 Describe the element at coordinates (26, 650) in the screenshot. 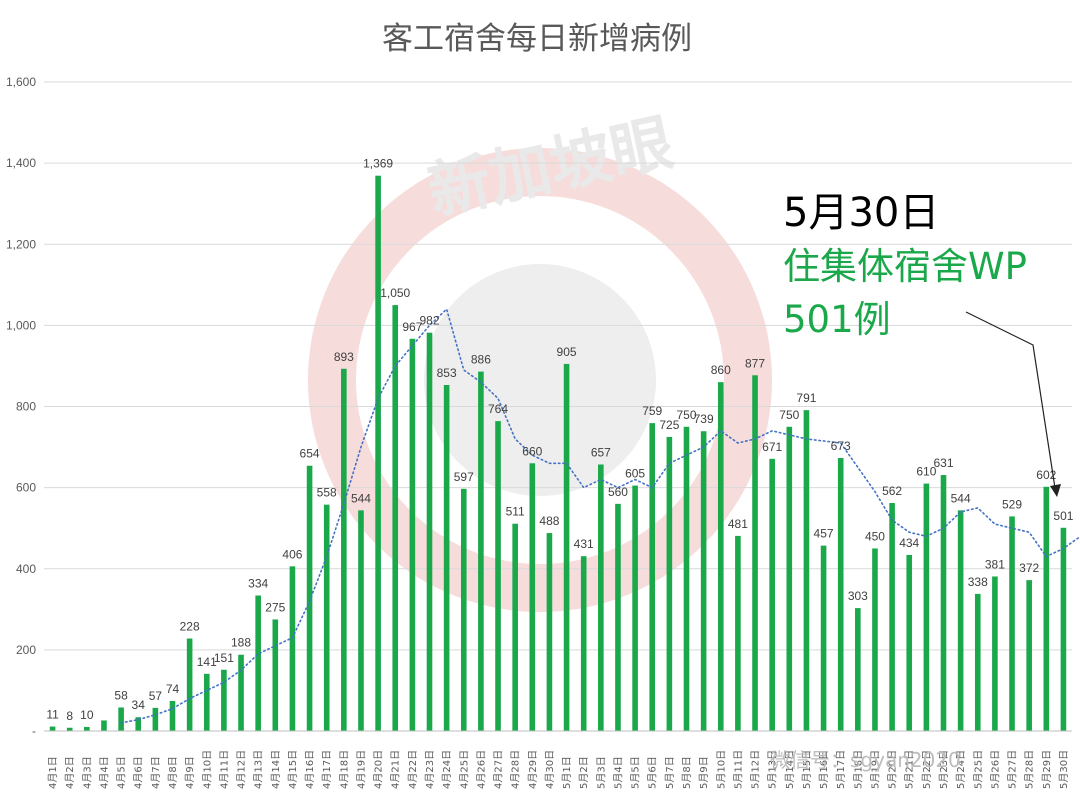

I see `y-tick-label: 200` at that location.